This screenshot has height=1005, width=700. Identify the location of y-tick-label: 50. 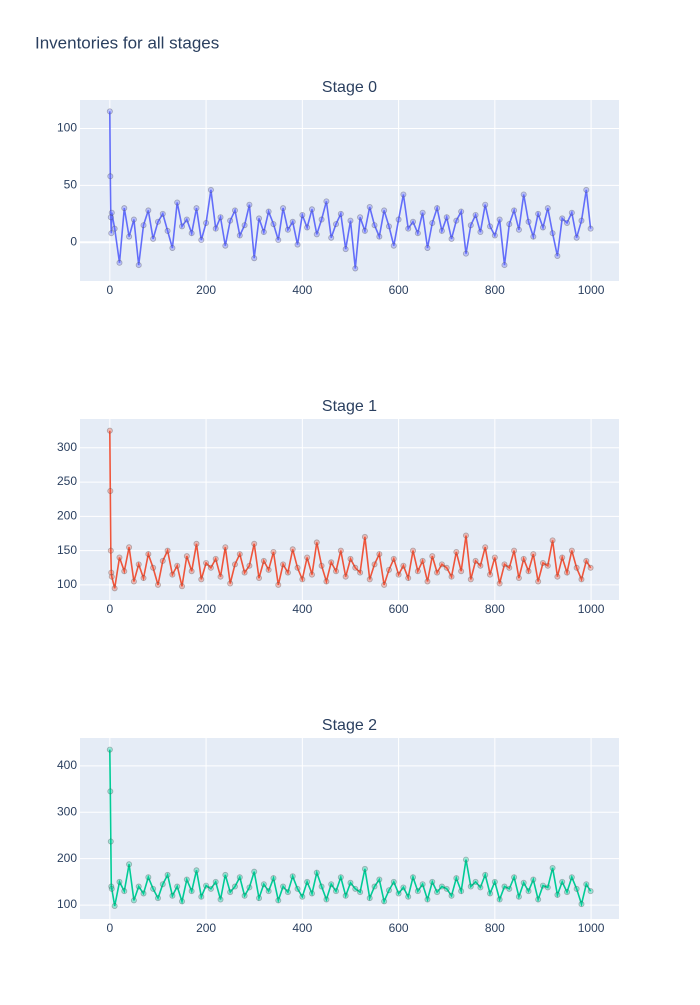
(71, 185).